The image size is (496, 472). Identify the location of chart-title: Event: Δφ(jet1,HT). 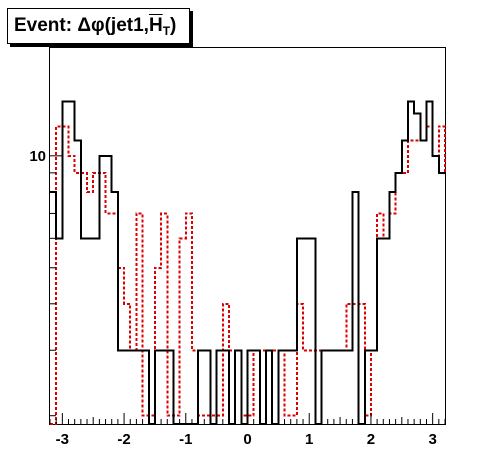
(98, 26).